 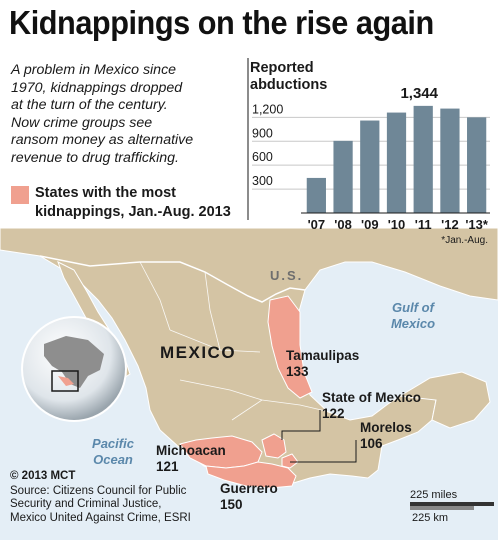 I want to click on intro-line: Now crime groups see, so click(x=82, y=122).